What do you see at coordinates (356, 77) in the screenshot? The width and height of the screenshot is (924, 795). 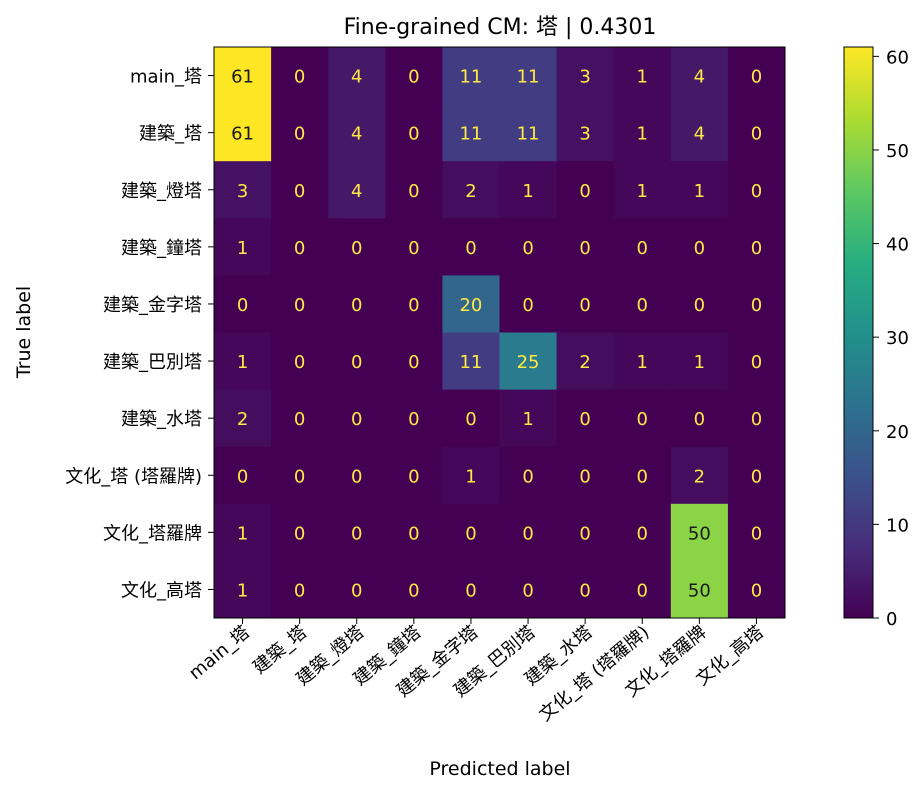 I see `cell-value-label: 4` at bounding box center [356, 77].